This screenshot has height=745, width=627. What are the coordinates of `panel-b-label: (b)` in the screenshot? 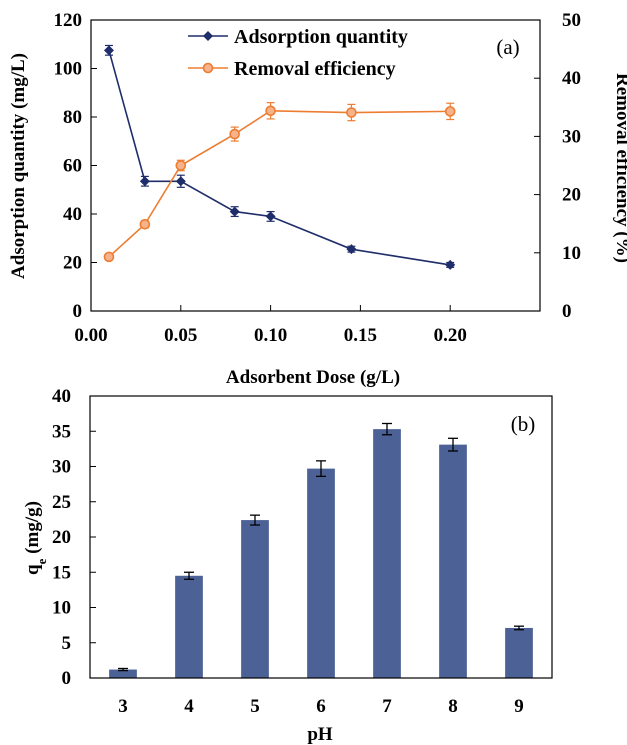 It's located at (523, 424).